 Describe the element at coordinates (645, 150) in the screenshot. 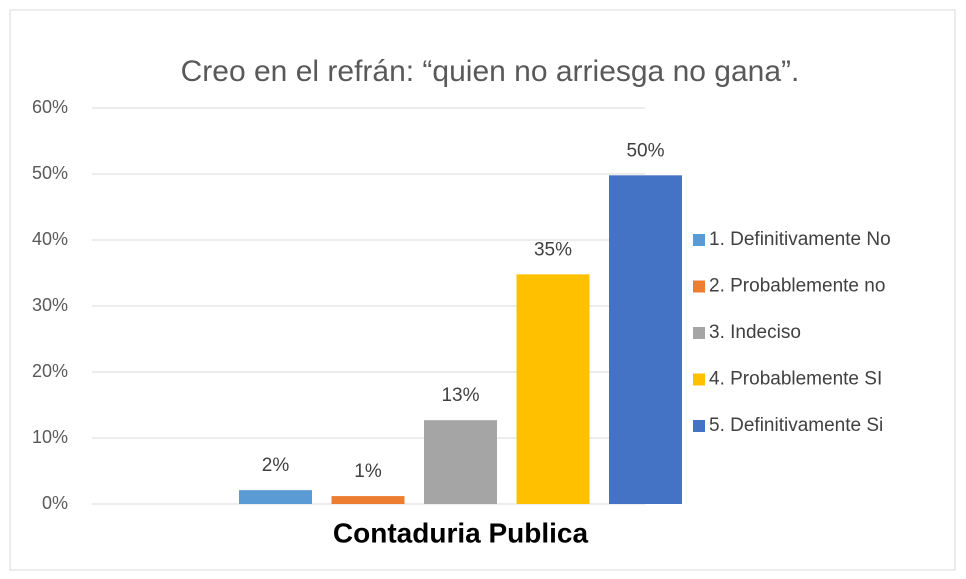

I see `data-label: 50%` at that location.